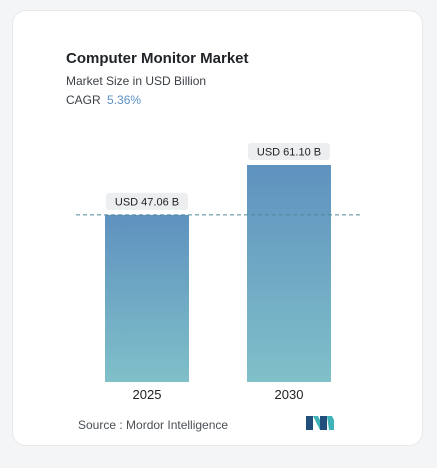 The height and width of the screenshot is (468, 437). What do you see at coordinates (153, 425) in the screenshot?
I see `source-text: Source : Mordor Intelligence` at bounding box center [153, 425].